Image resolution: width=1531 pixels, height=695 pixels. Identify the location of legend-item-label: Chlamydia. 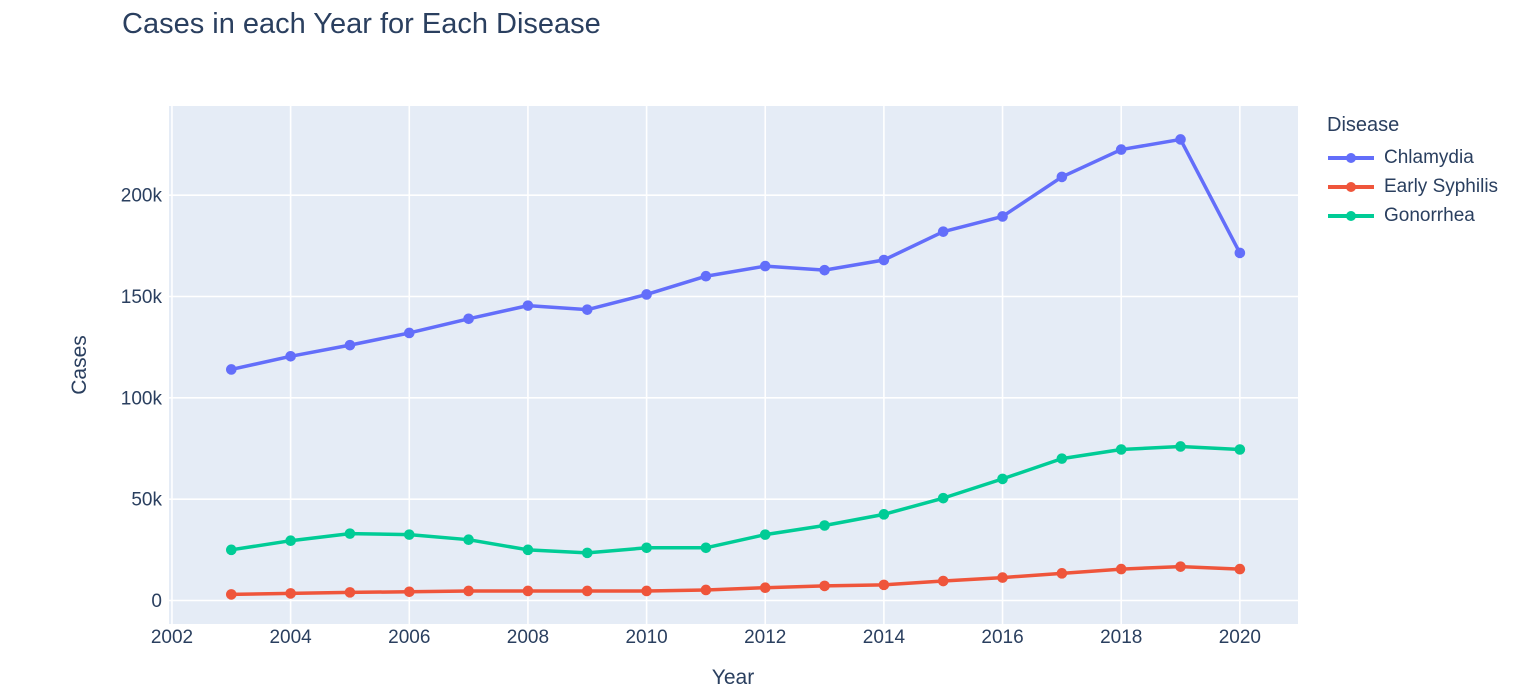
(1429, 157).